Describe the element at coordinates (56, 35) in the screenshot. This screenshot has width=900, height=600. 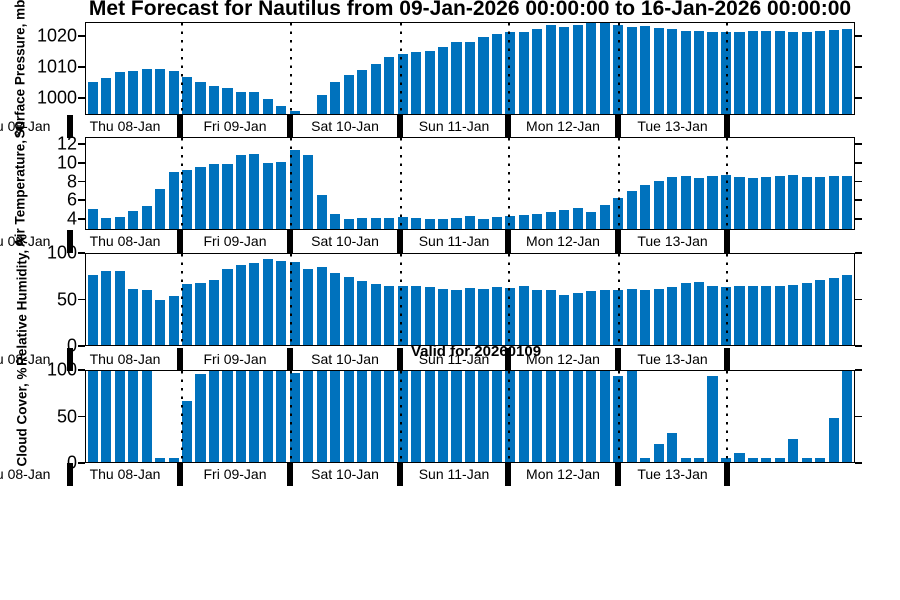
I see `y-tick-label: 1020` at that location.